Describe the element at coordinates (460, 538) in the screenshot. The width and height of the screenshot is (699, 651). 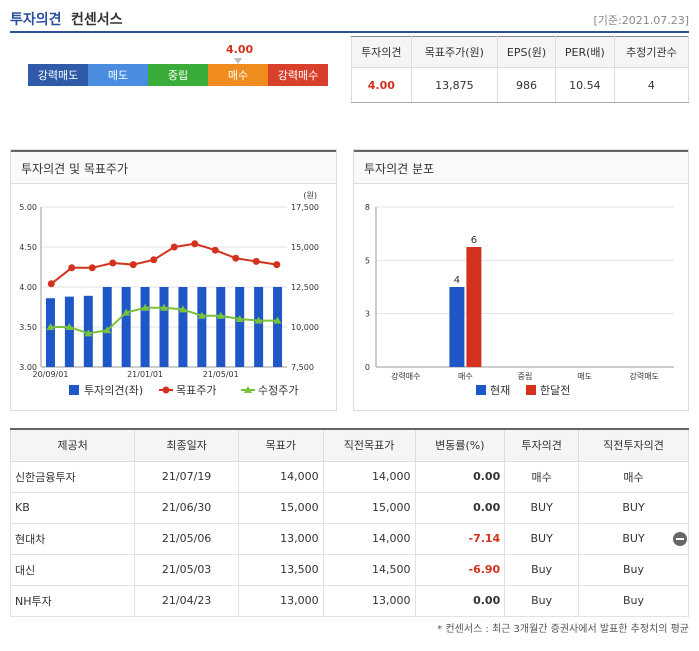
I see `table-cell: -7.14` at that location.